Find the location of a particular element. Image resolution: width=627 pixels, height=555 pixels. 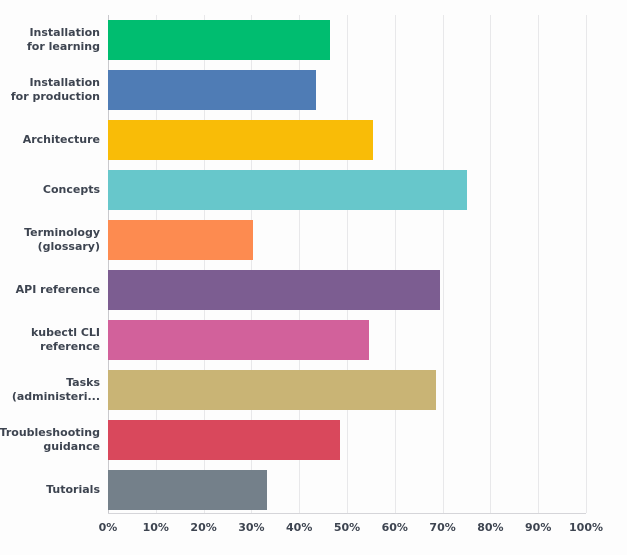

gridline-10pct is located at coordinates (156, 264).